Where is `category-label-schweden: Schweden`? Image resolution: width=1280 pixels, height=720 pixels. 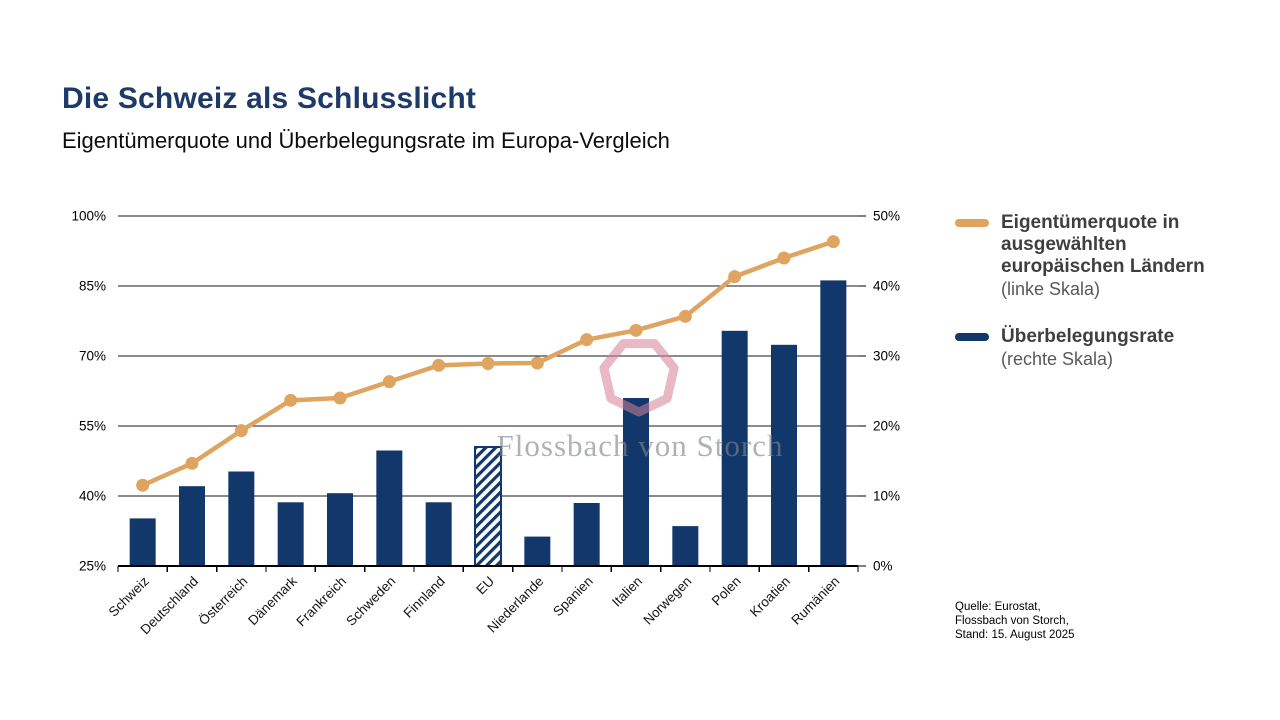
category-label-schweden: Schweden is located at coordinates (370, 601).